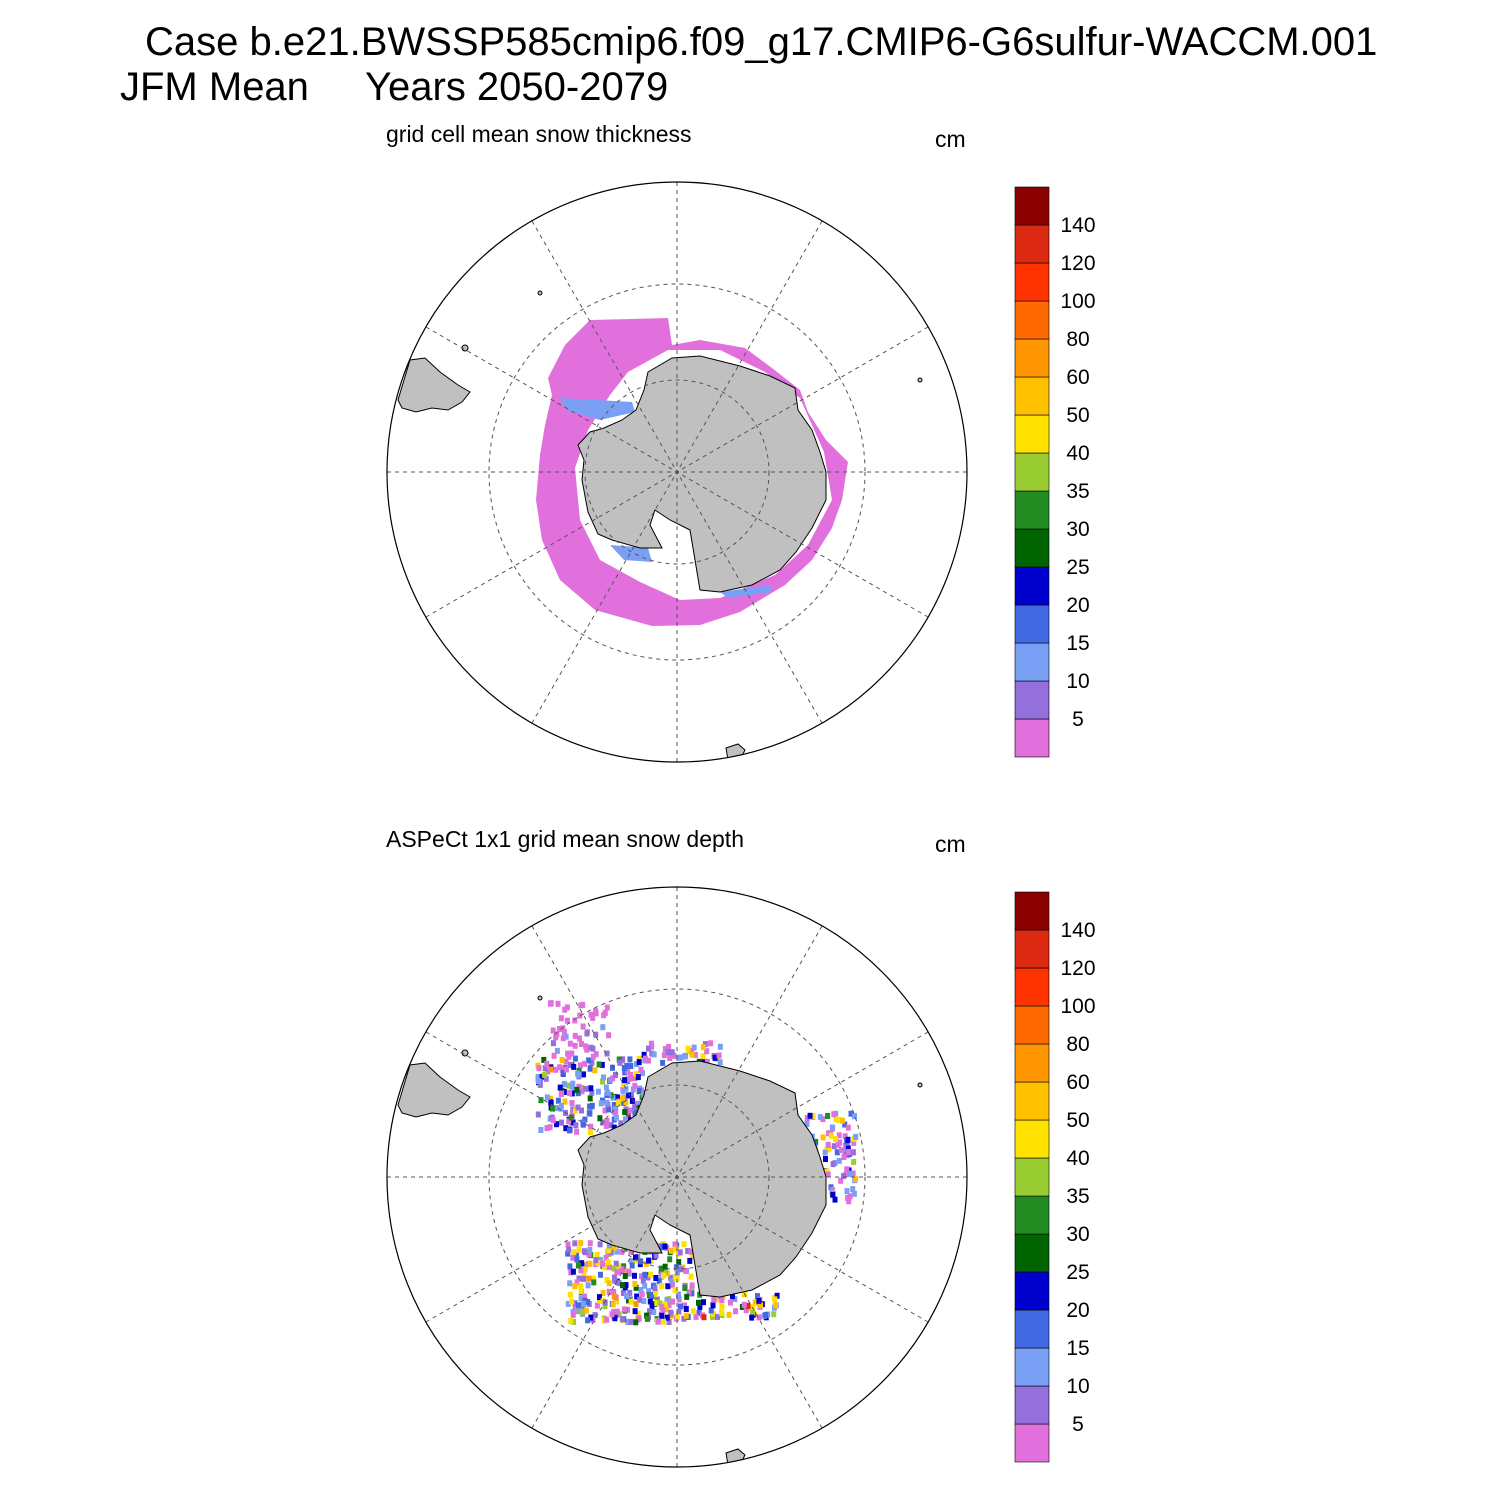 This screenshot has width=1500, height=1500. Describe the element at coordinates (692, 472) in the screenshot. I see `snow-field-ring` at that location.